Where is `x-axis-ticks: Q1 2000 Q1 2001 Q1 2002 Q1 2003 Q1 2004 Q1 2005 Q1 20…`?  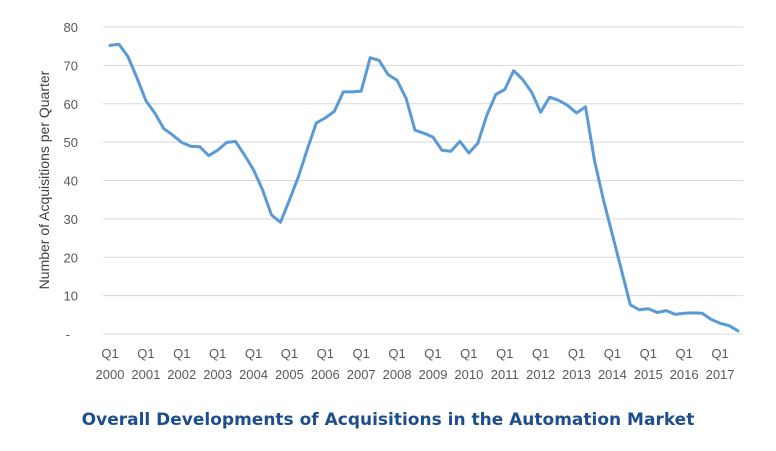 x-axis-ticks: Q1 2000 Q1 2001 Q1 2002 Q1 2003 Q1 2004 Q1 2005 Q1 20… is located at coordinates (415, 364).